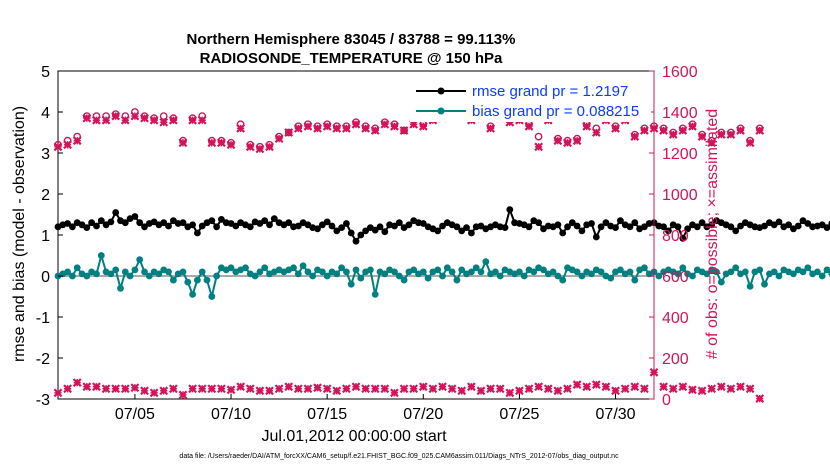 The width and height of the screenshot is (830, 470). Describe the element at coordinates (530, 100) in the screenshot. I see `legend-box` at that location.